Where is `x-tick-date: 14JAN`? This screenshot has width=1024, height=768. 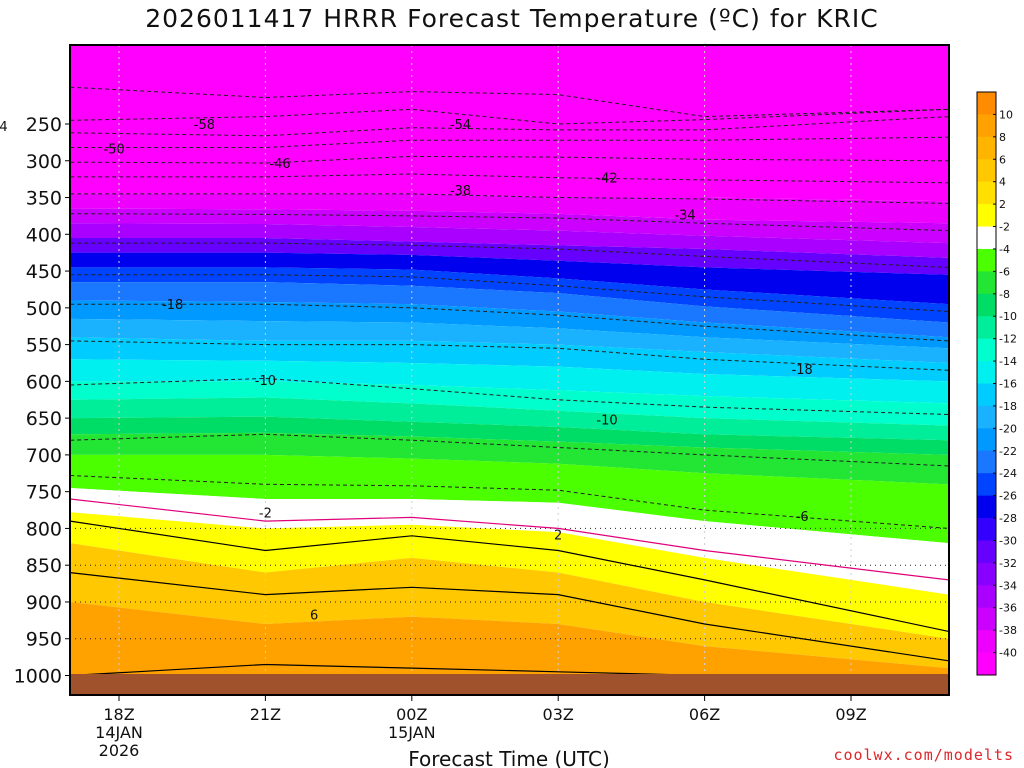 x-tick-date: 14JAN is located at coordinates (119, 732).